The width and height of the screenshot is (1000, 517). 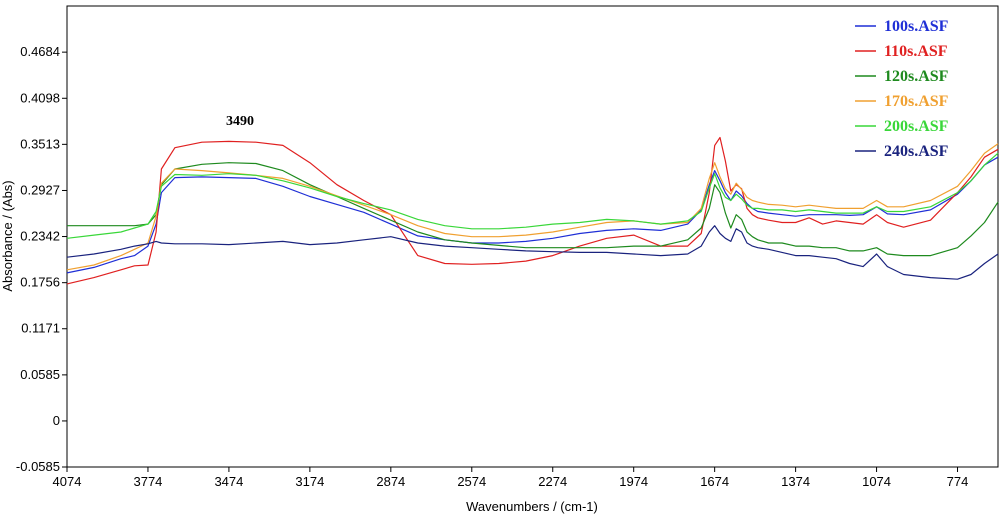 I want to click on x-tick-label: 2274, so click(x=552, y=481).